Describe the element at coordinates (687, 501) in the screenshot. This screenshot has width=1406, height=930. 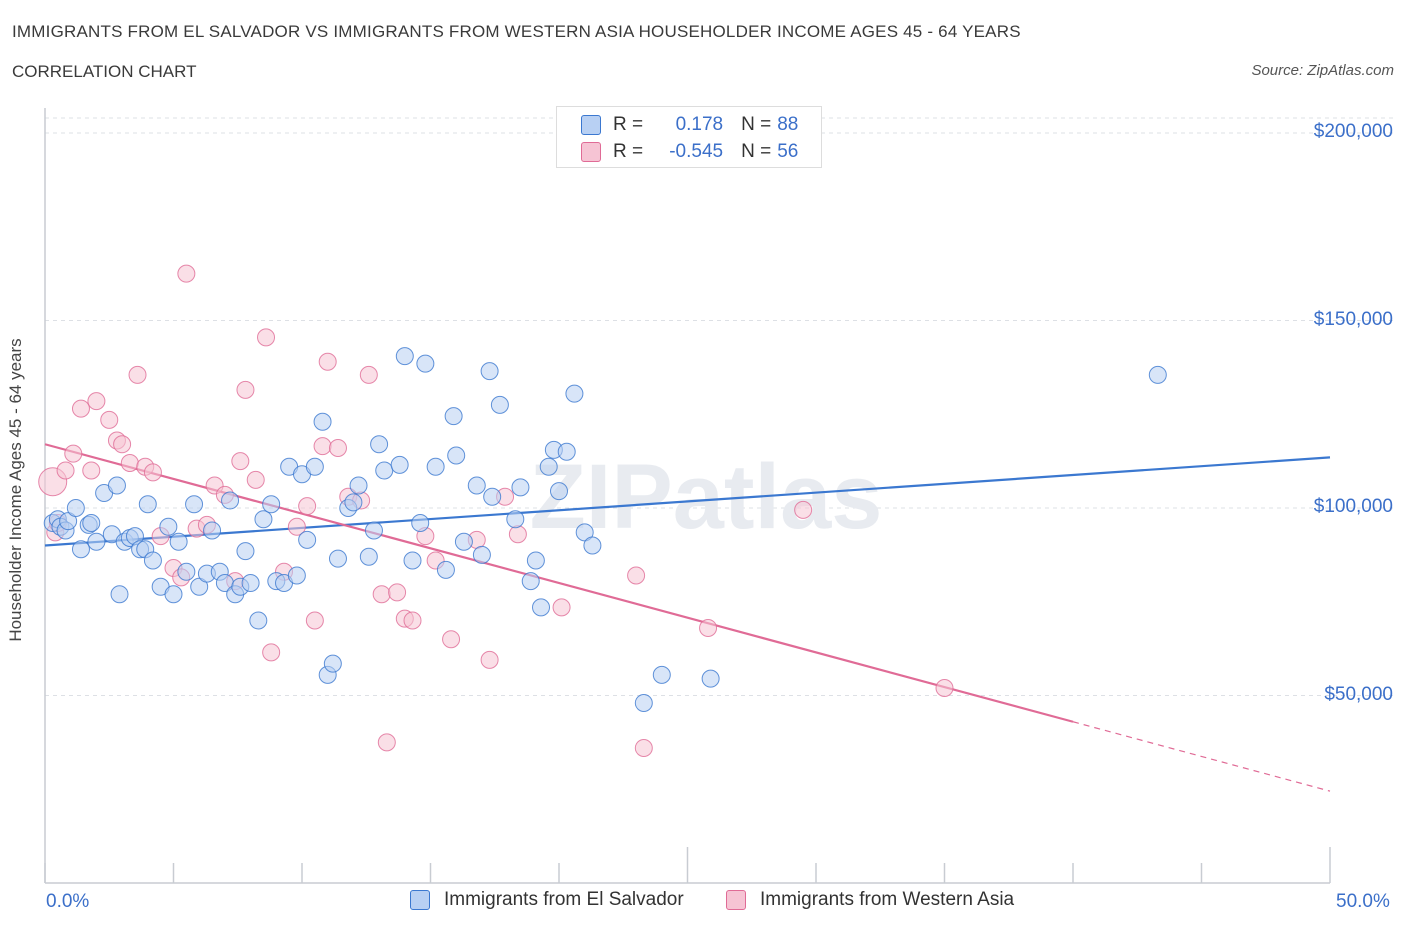
I see `trend-line-el-salvador` at that location.